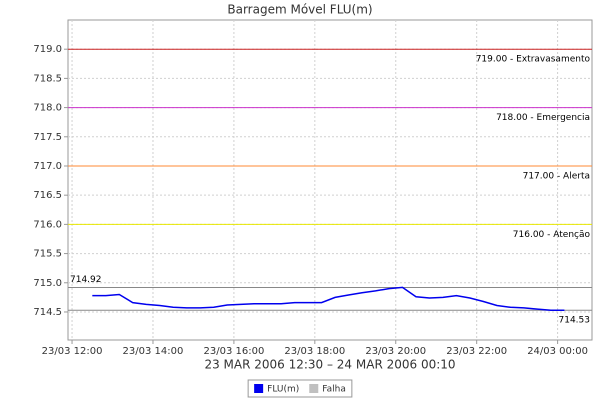  I want to click on y-tick-label: 719.0, so click(47, 49).